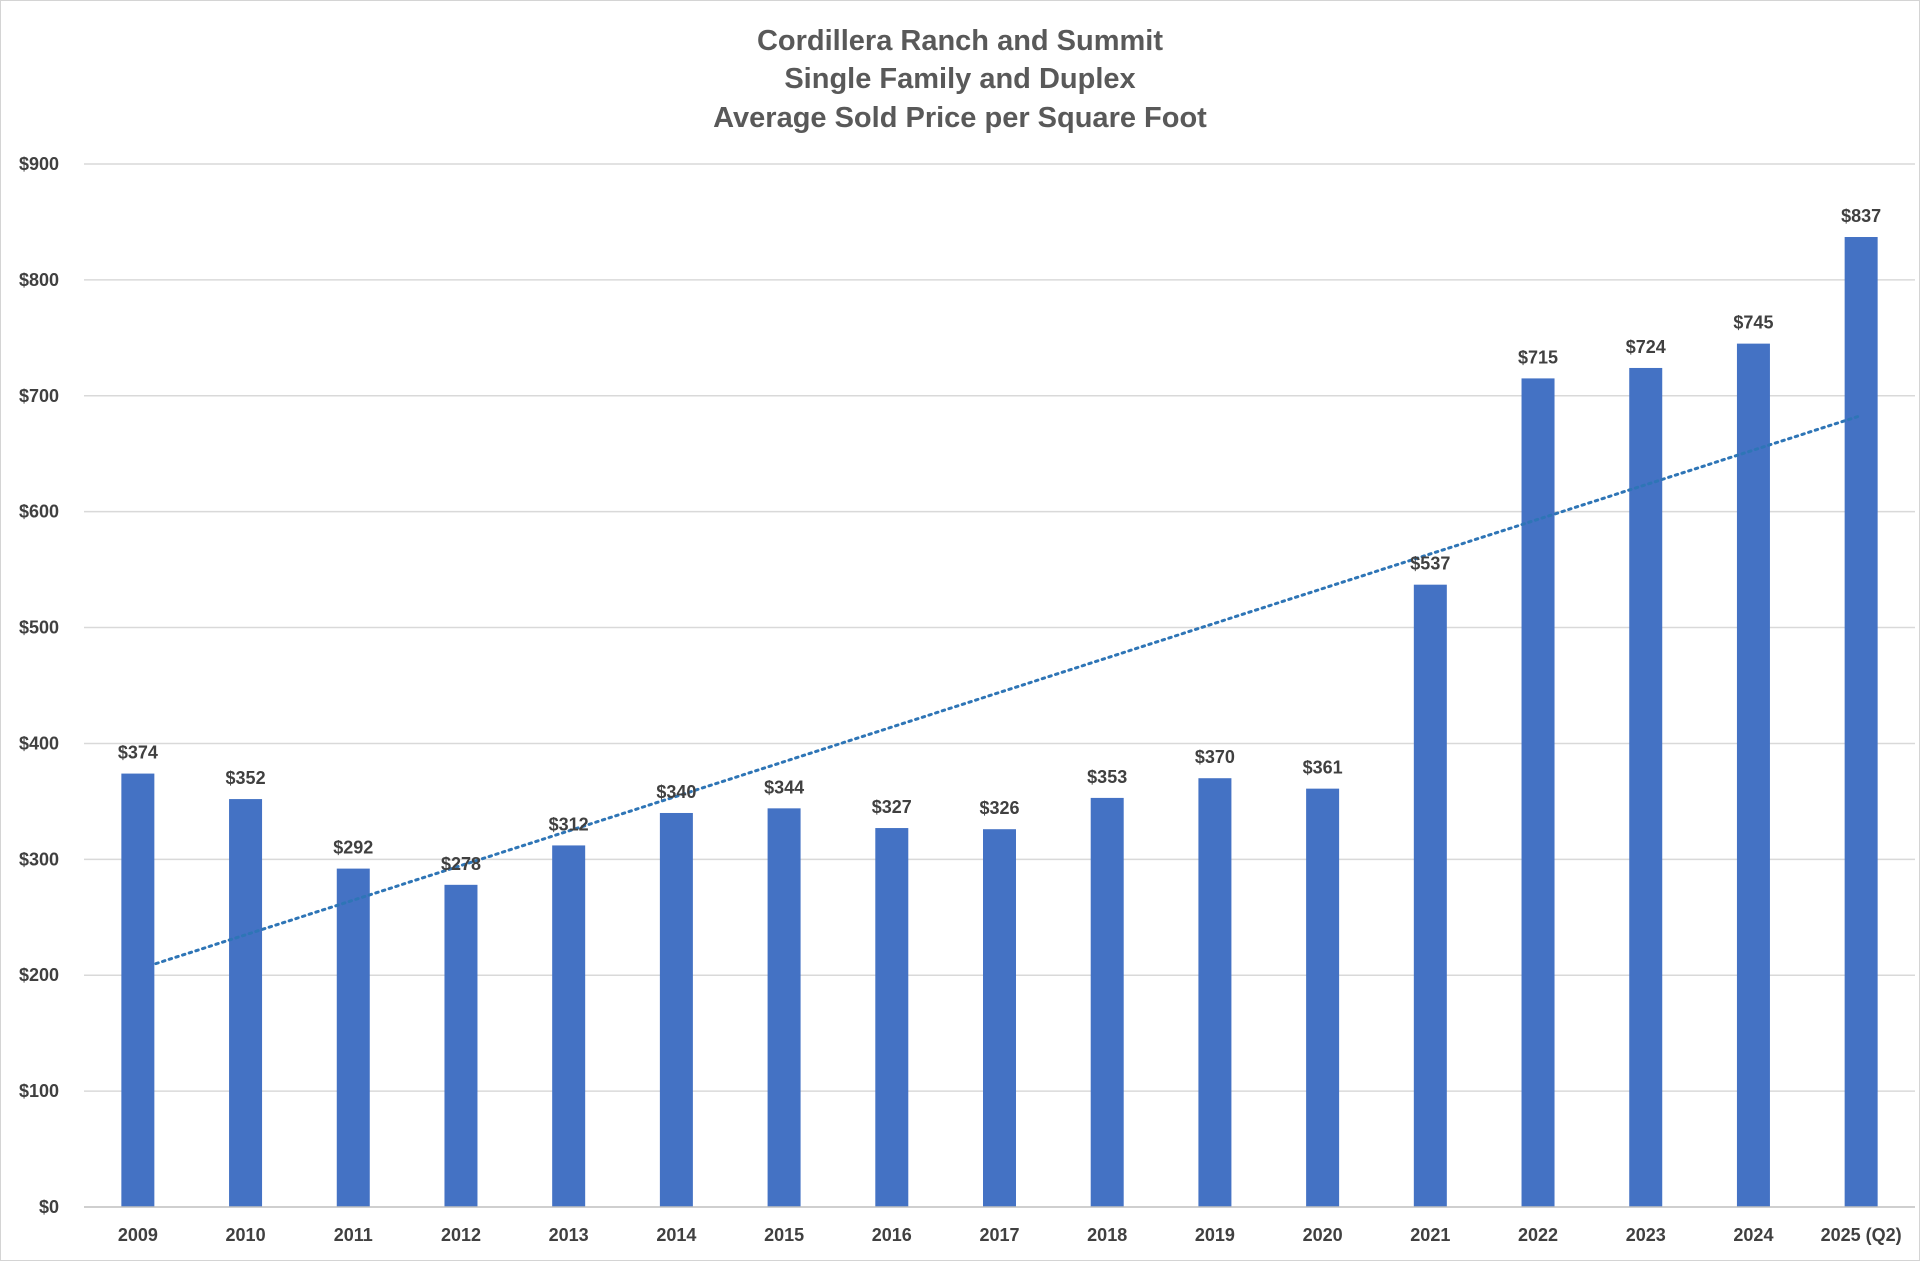 This screenshot has height=1261, width=1920. I want to click on bar-2014, so click(676, 1009).